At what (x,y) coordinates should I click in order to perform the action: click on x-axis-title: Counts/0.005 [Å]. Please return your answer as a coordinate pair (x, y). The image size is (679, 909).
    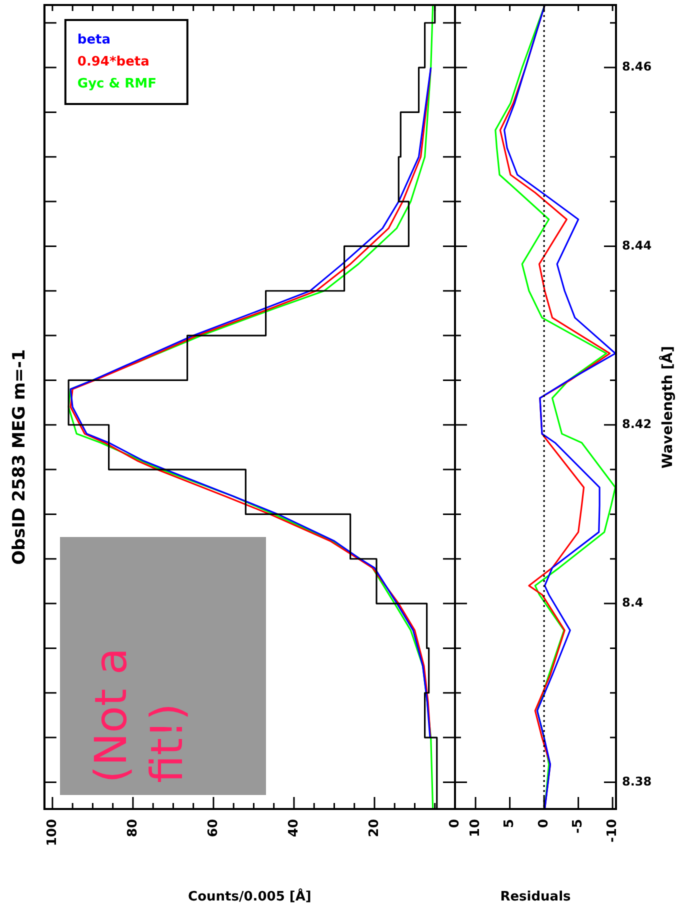
    Looking at the image, I should click on (250, 896).